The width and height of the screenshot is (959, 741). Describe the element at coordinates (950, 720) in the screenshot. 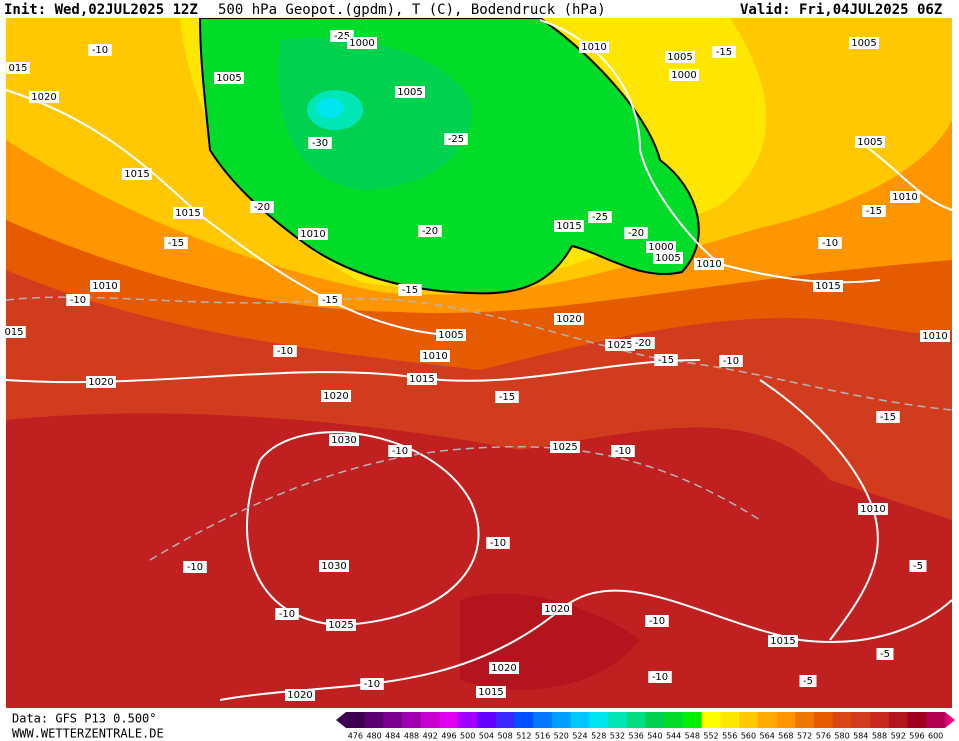

I see `colorbar-over` at that location.